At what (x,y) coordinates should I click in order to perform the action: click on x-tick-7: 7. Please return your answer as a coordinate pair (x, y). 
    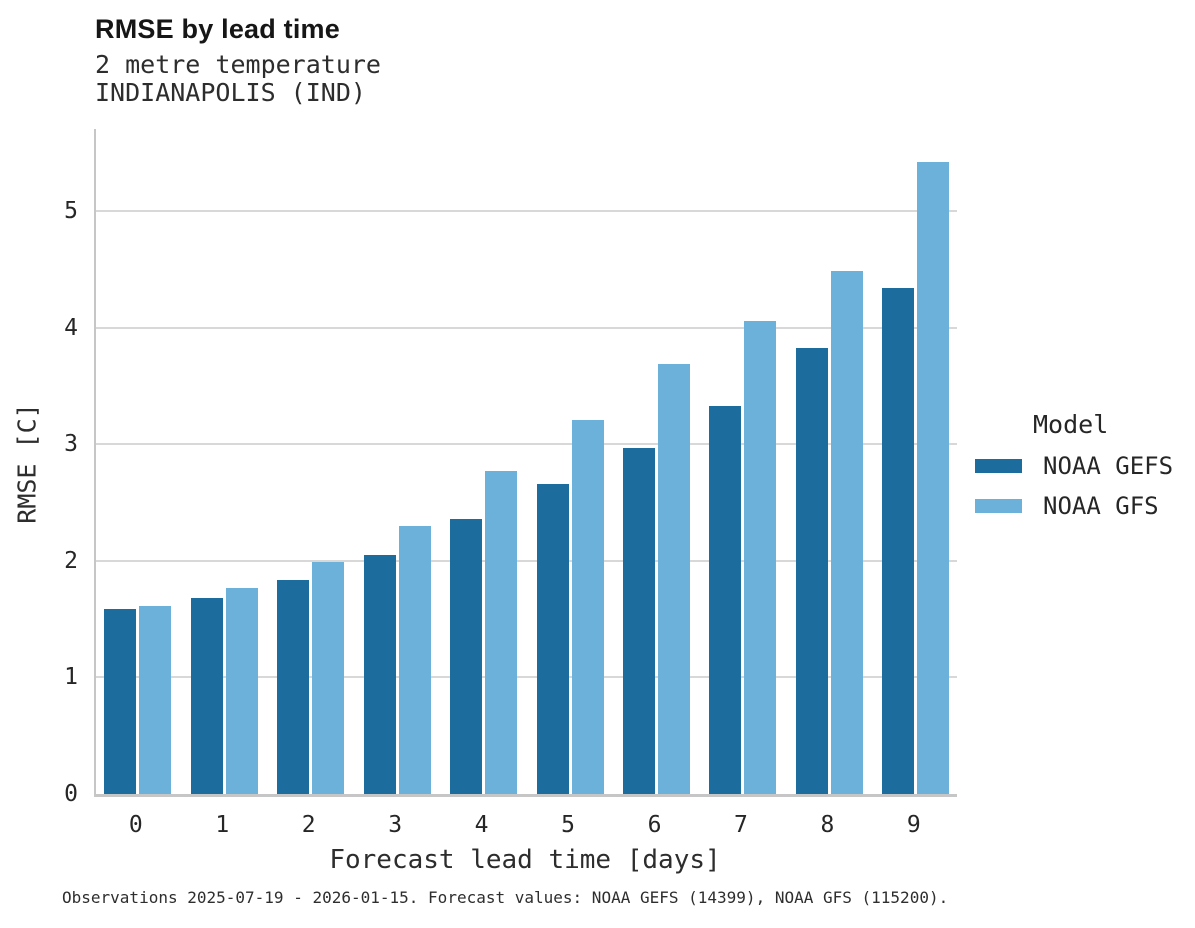
    Looking at the image, I should click on (741, 825).